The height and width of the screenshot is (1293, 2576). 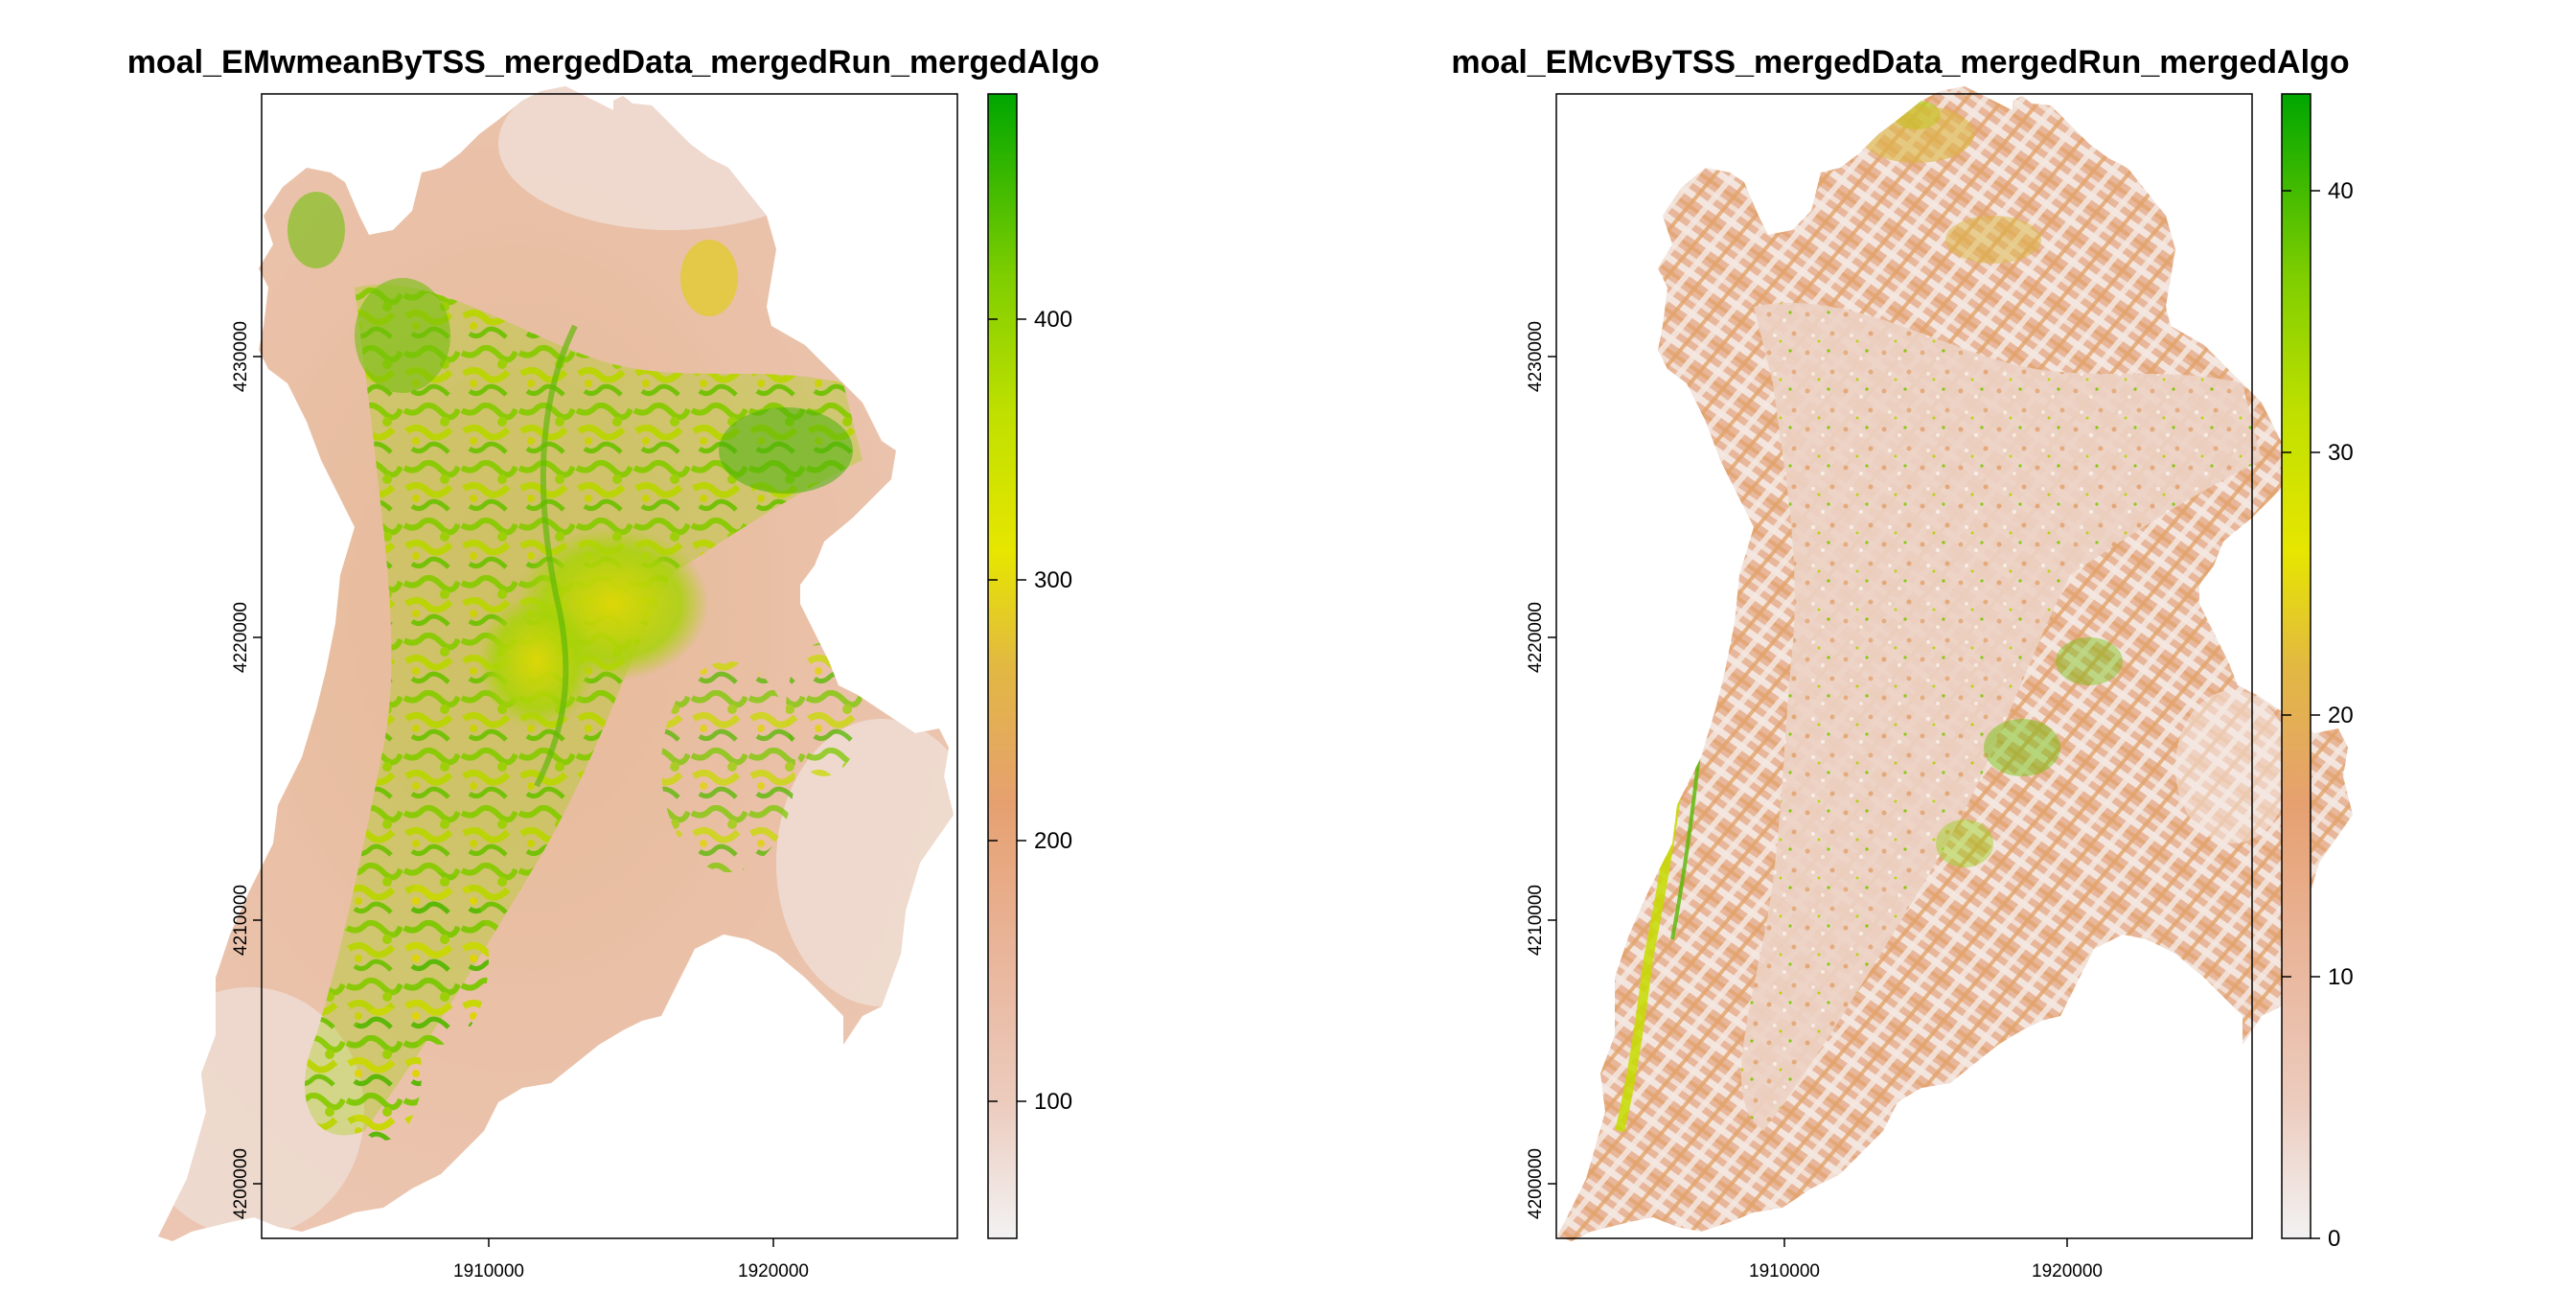 I want to click on legend-tick-label: 200, so click(x=1053, y=841).